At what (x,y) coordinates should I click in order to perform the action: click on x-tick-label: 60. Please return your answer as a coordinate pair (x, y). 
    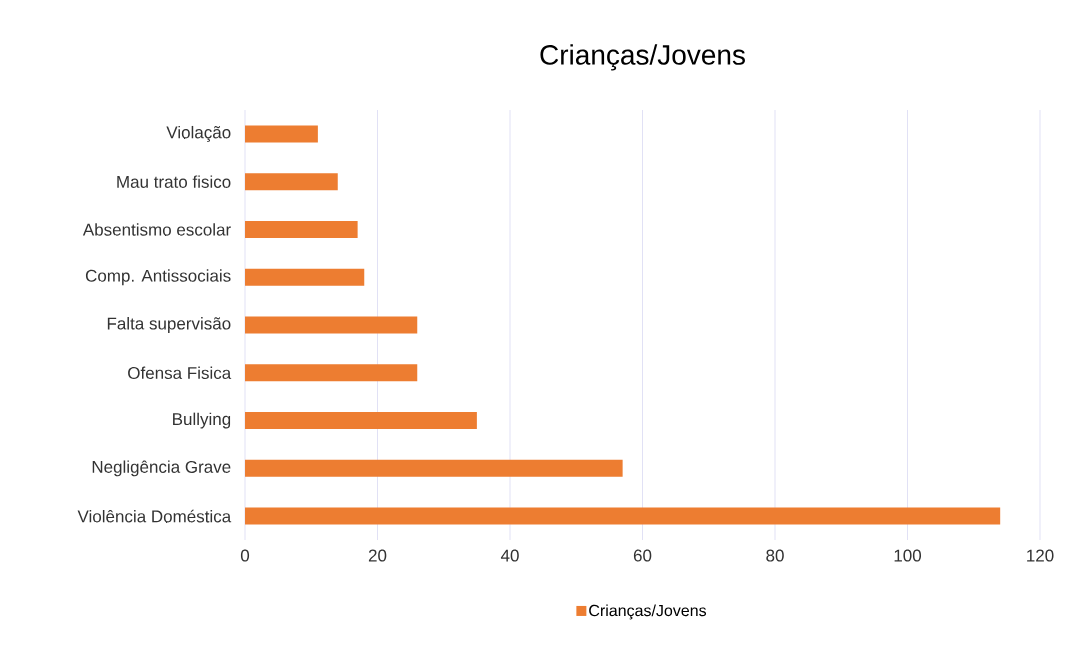
    Looking at the image, I should click on (642, 555).